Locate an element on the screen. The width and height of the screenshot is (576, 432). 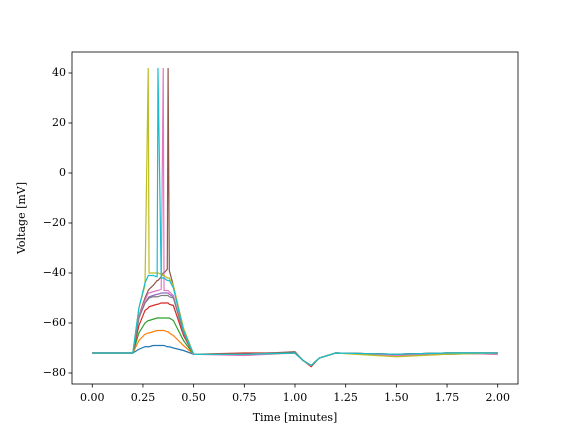
y-tick-label: −40 is located at coordinates (54, 272).